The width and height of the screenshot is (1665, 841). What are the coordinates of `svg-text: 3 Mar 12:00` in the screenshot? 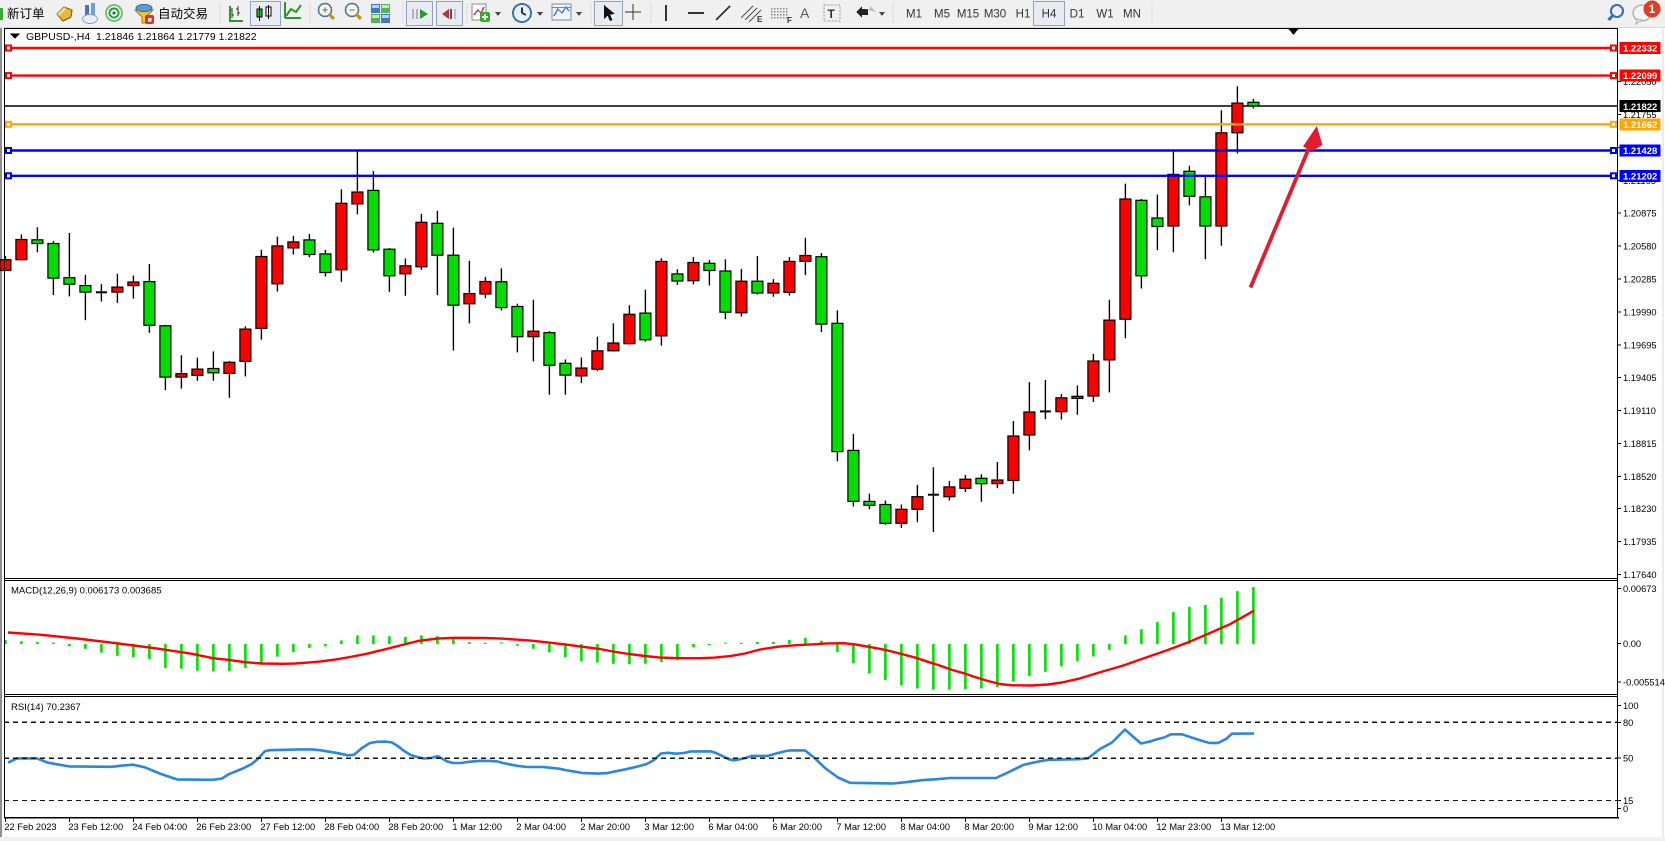 It's located at (669, 827).